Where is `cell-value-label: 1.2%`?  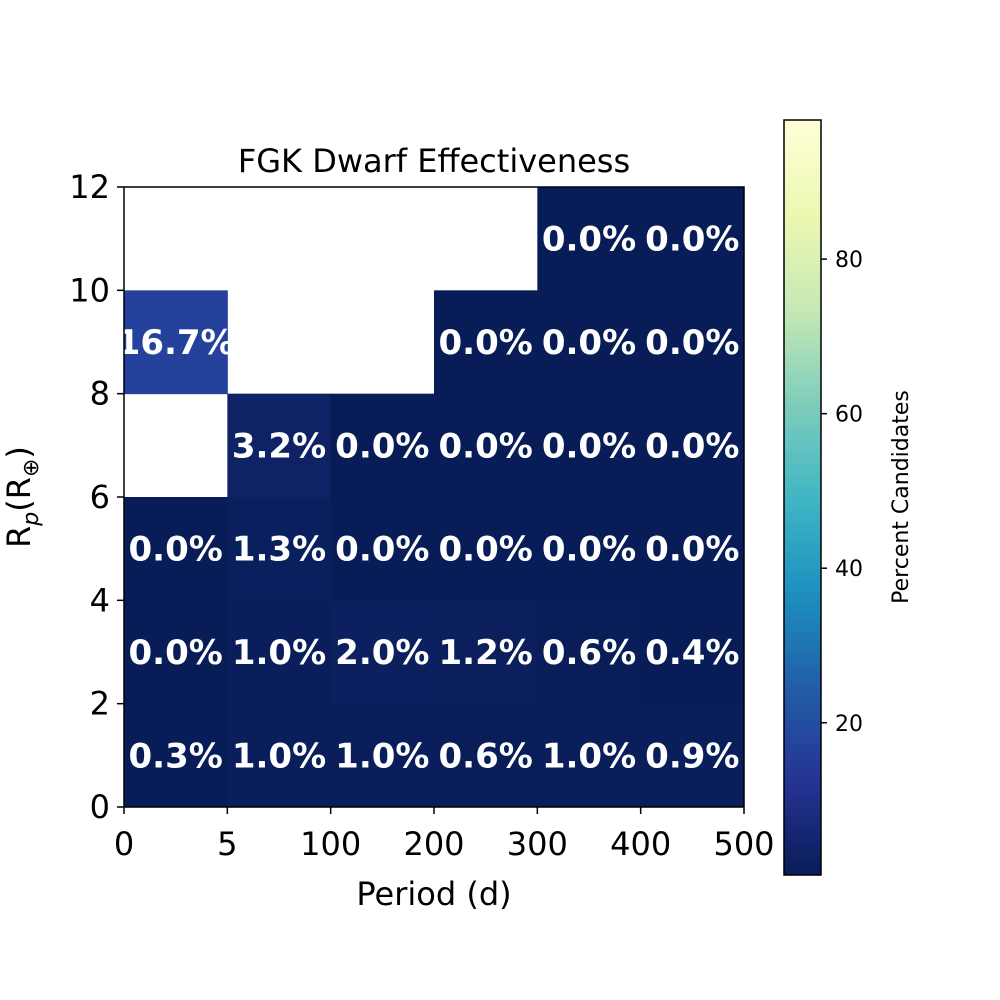 cell-value-label: 1.2% is located at coordinates (486, 653).